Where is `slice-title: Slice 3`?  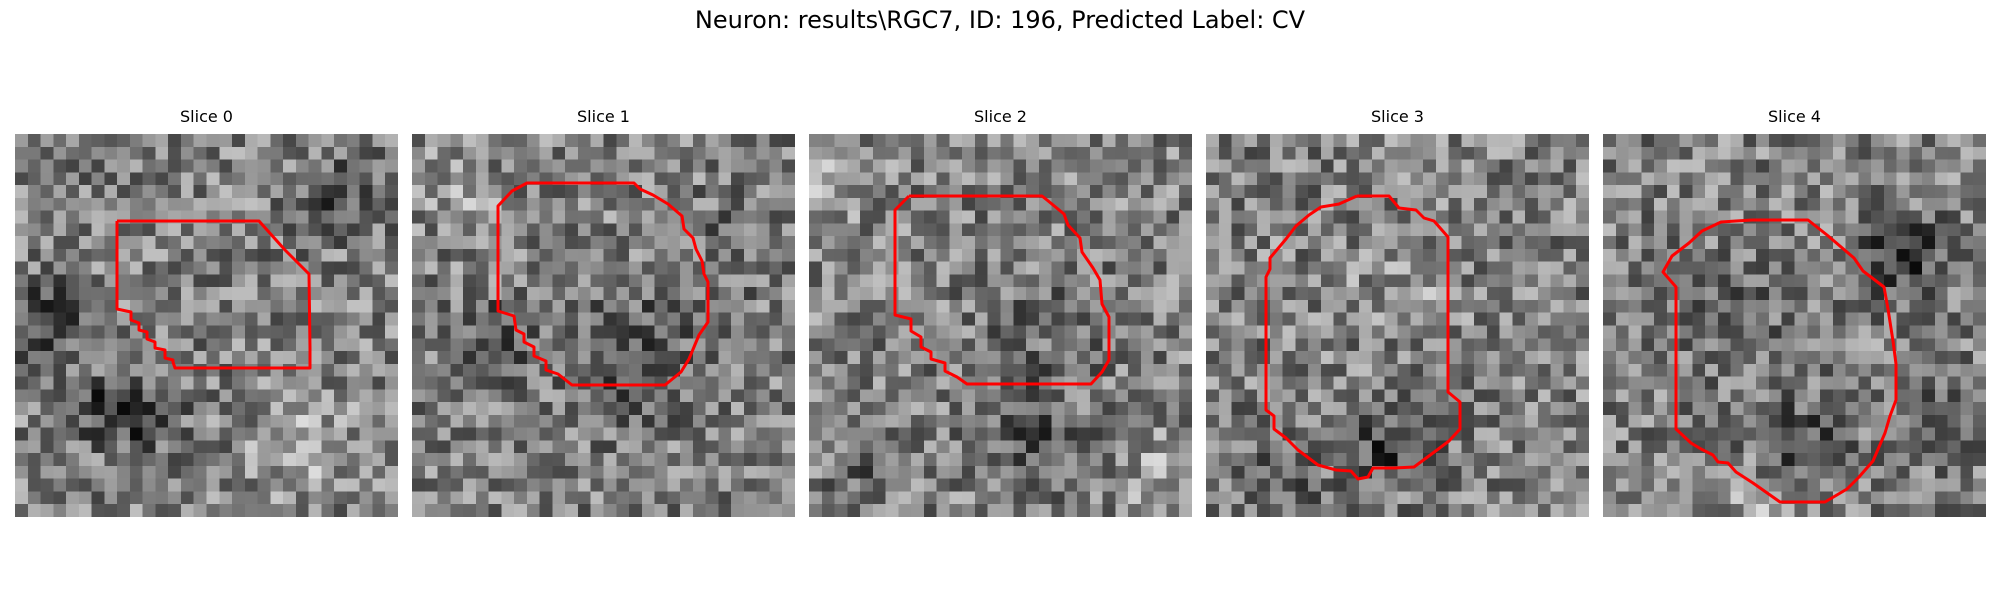 slice-title: Slice 3 is located at coordinates (1397, 116).